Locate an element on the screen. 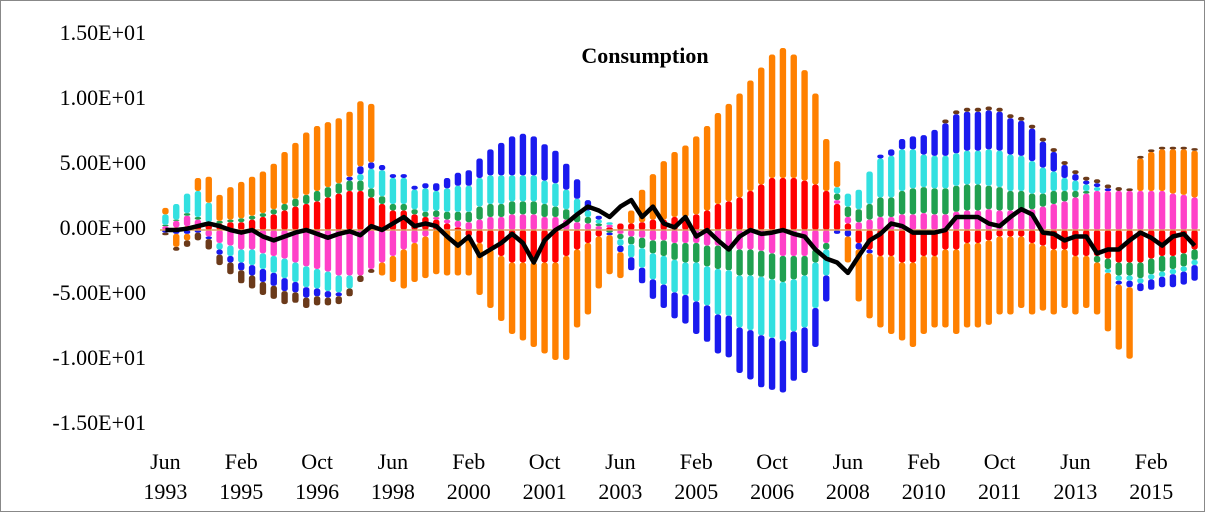 The height and width of the screenshot is (512, 1205). line-series is located at coordinates (681, 236).